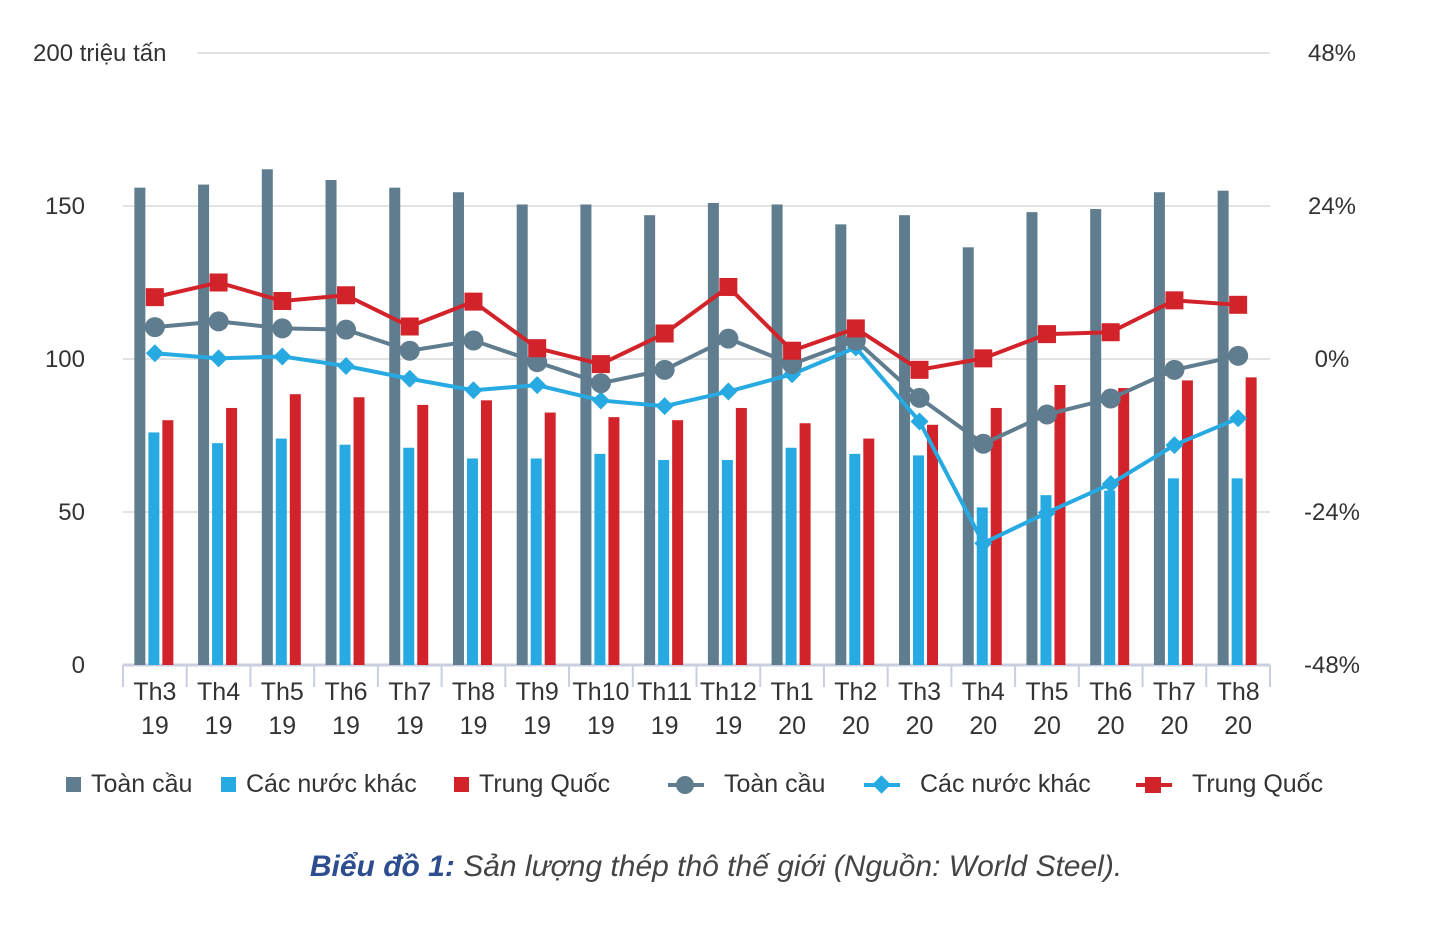  What do you see at coordinates (1332, 359) in the screenshot?
I see `y-right-tick-label: 0%` at bounding box center [1332, 359].